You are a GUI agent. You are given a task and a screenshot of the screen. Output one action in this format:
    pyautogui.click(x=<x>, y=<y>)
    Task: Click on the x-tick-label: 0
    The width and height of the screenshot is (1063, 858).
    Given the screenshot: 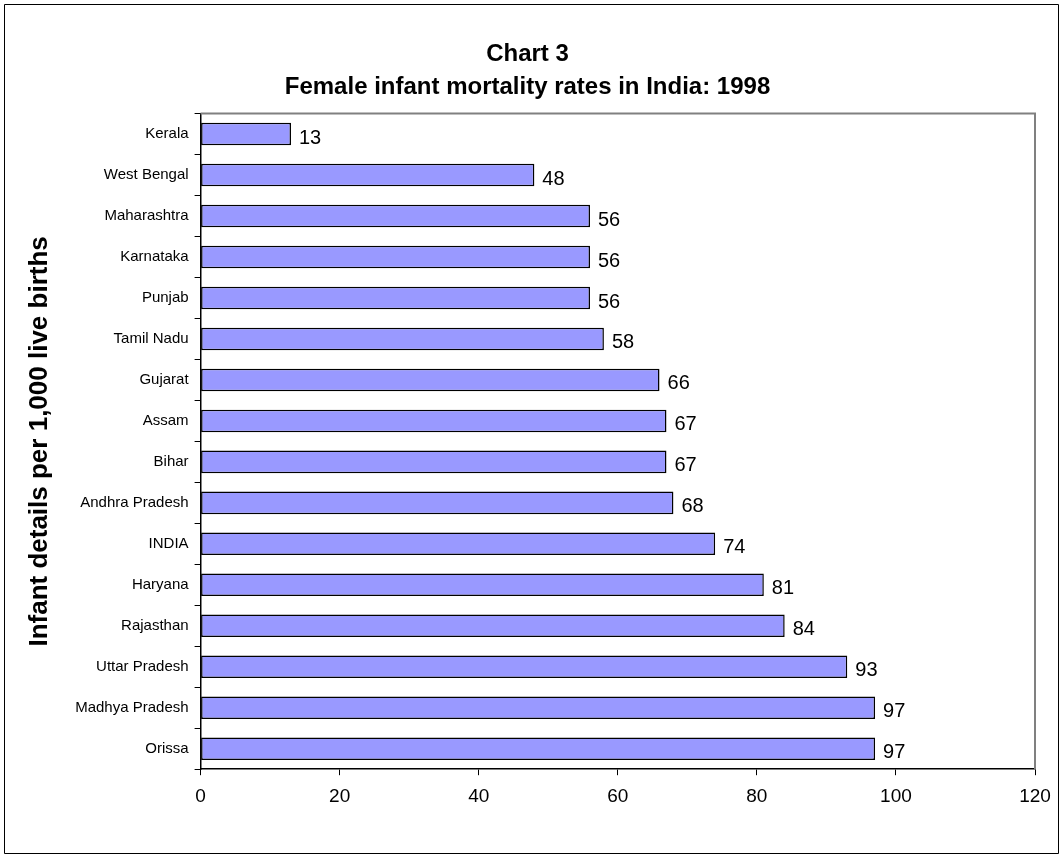 What is the action you would take?
    pyautogui.click(x=200, y=795)
    